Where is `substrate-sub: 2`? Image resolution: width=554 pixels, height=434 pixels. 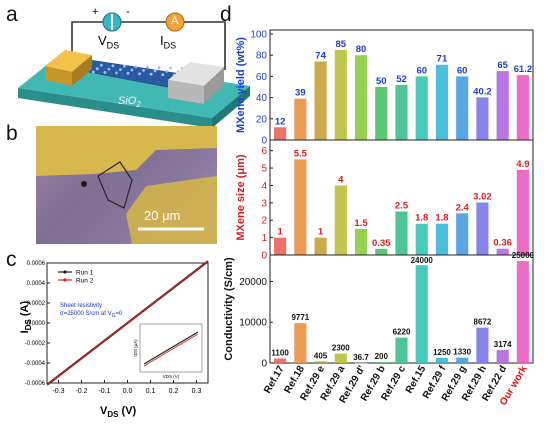 substrate-sub: 2 is located at coordinates (138, 105).